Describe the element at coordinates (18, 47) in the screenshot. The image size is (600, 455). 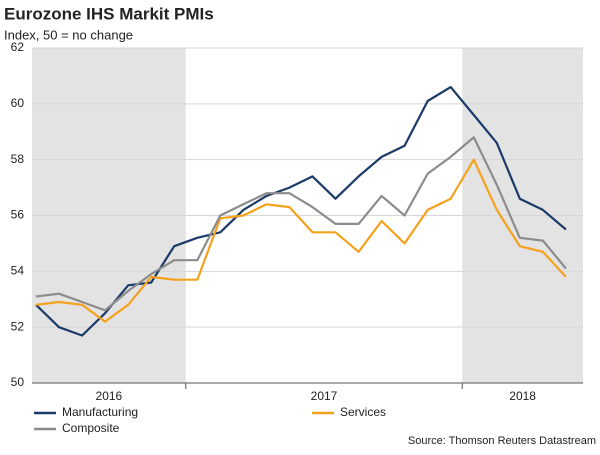
I see `y-tick-label: 62` at that location.